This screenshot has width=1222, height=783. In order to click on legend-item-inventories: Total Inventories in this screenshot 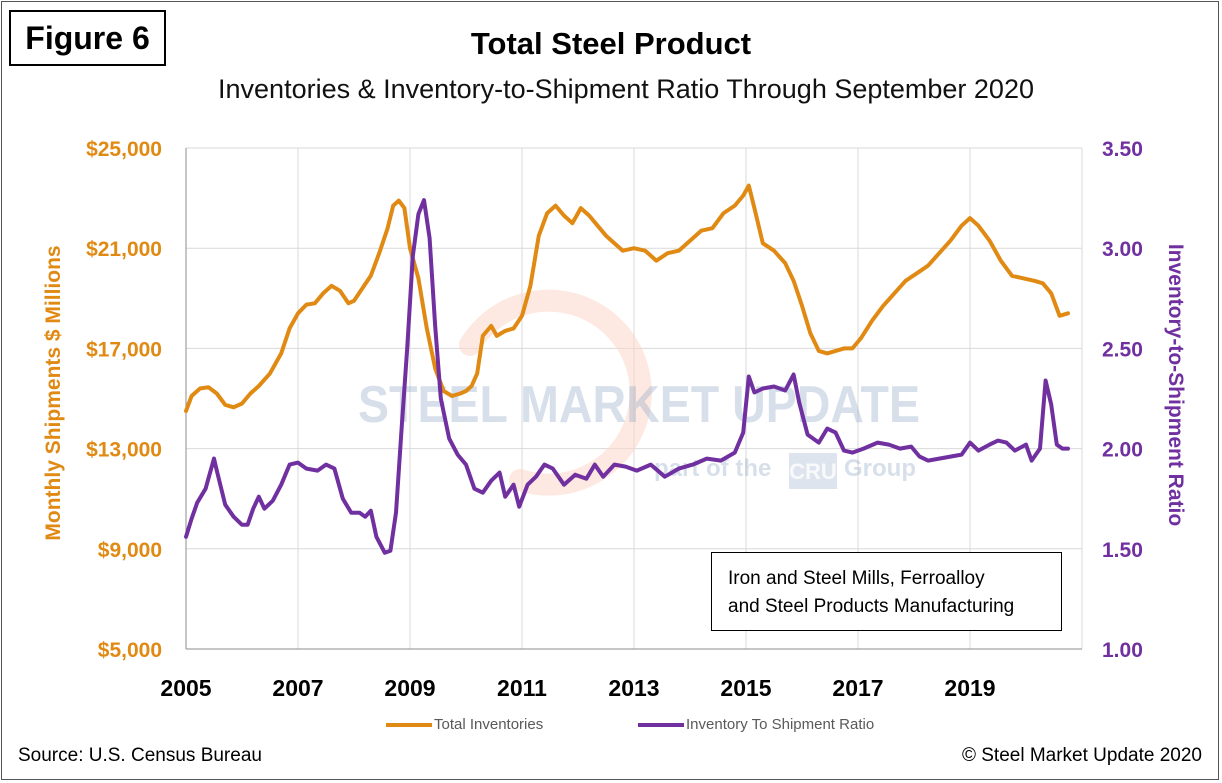, I will do `click(464, 724)`.